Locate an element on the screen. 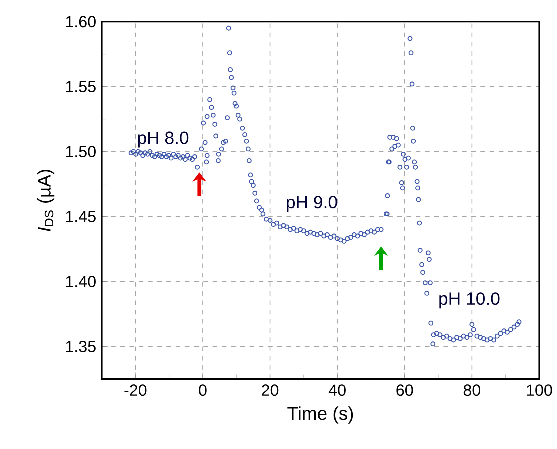  x-tick-label: 20 is located at coordinates (270, 390).